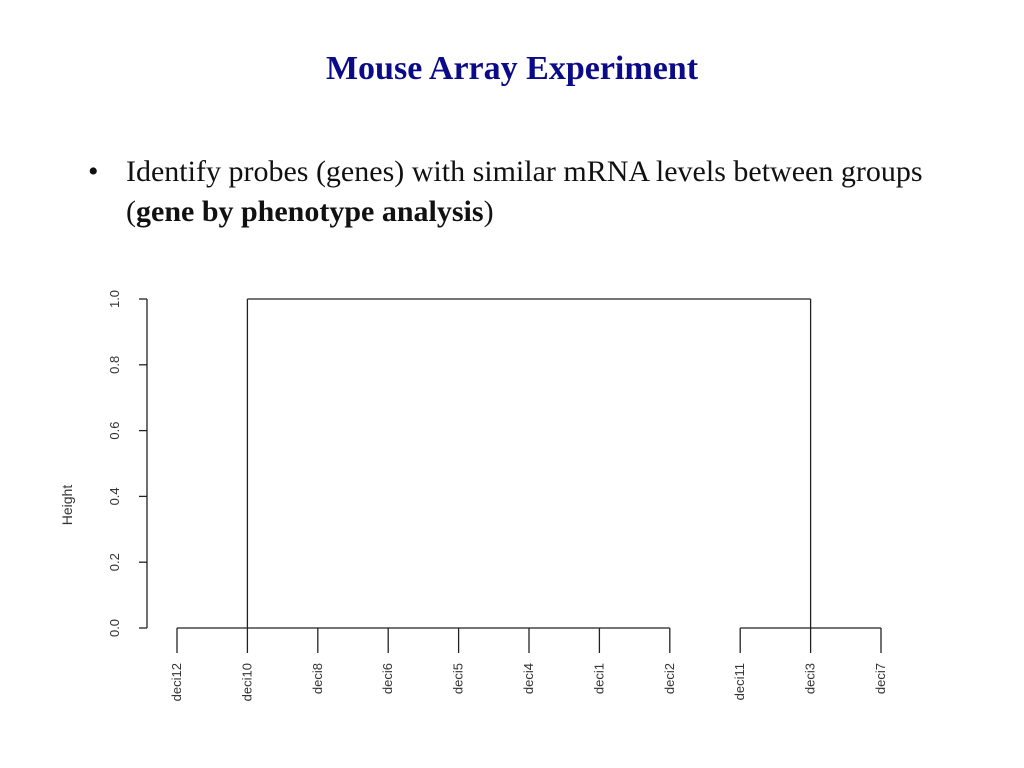  What do you see at coordinates (114, 496) in the screenshot?
I see `y-tick-label-2: 0.4` at bounding box center [114, 496].